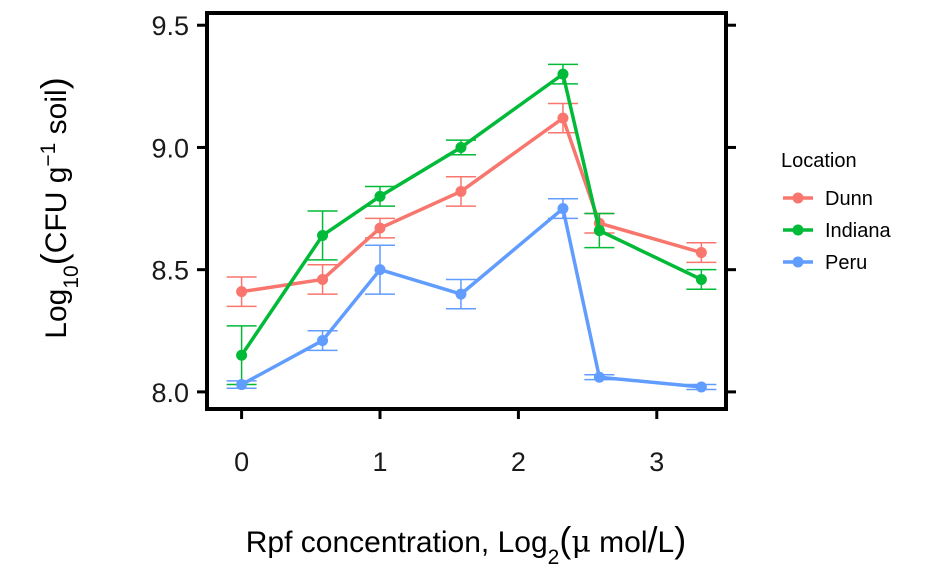 This screenshot has width=927, height=572. Describe the element at coordinates (170, 393) in the screenshot. I see `y-tick-label: 8.0` at that location.